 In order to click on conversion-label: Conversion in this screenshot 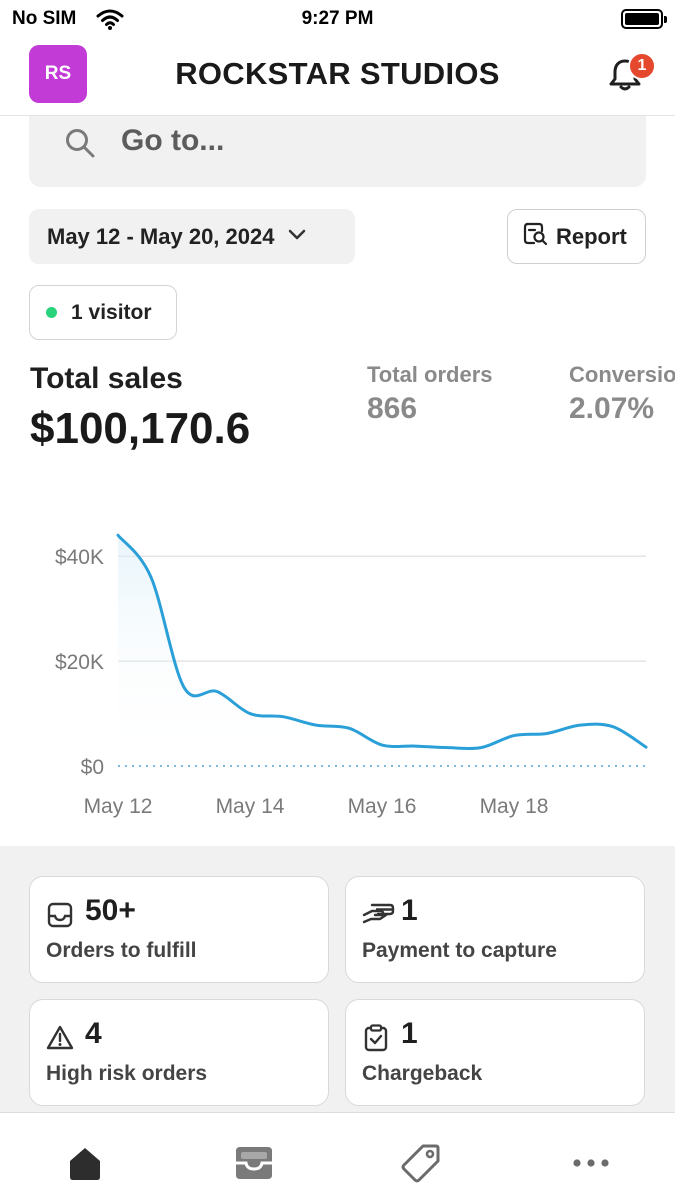, I will do `click(622, 374)`.